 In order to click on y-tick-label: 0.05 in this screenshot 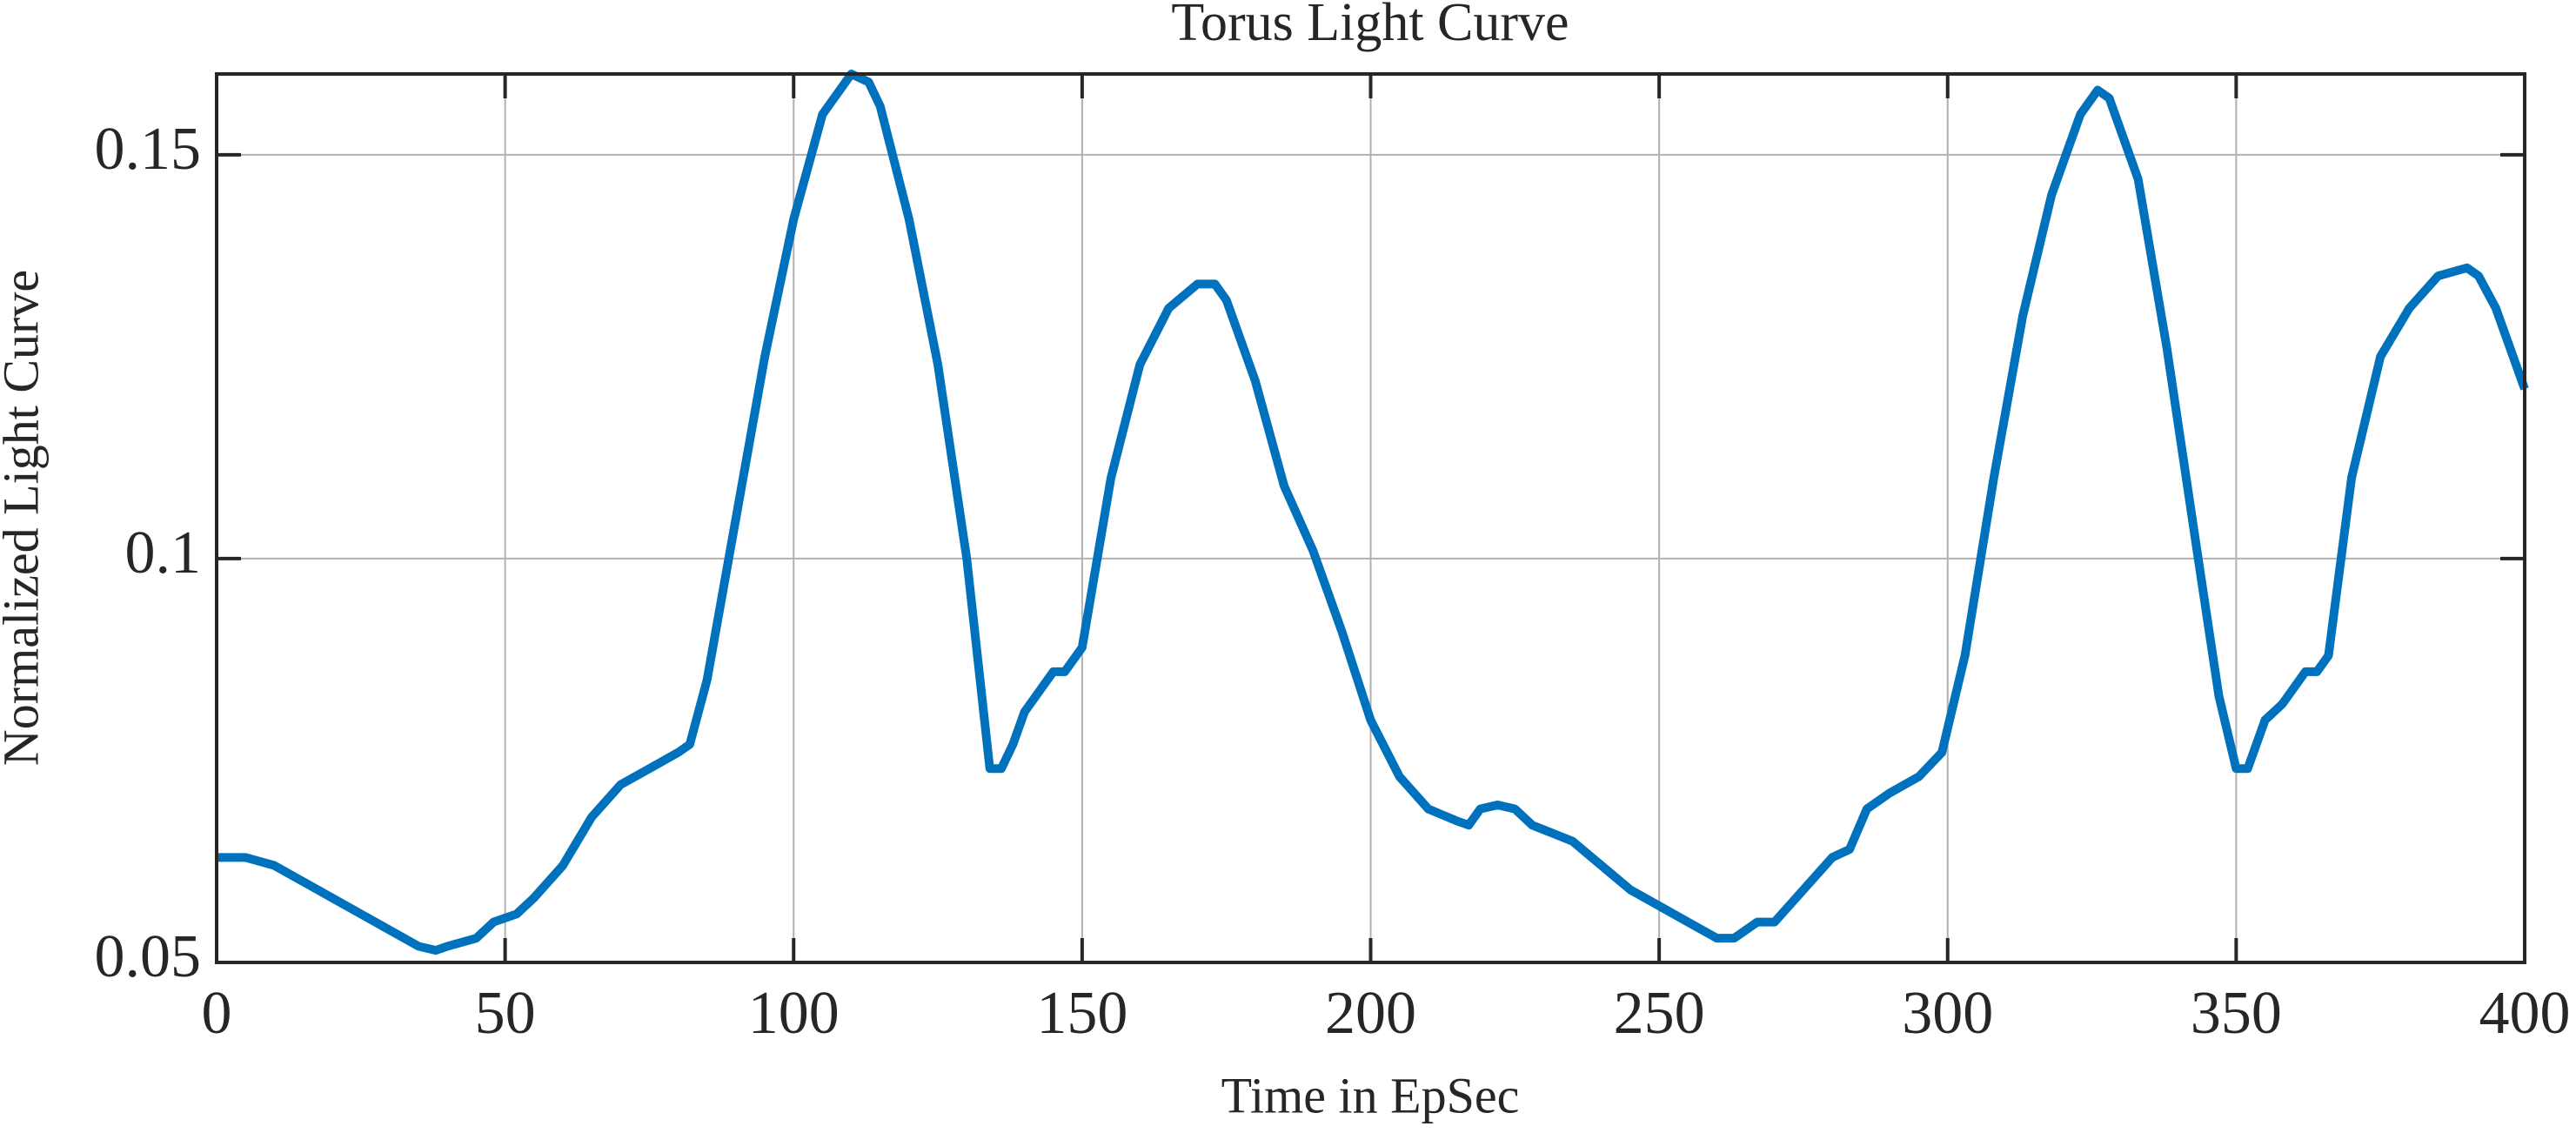, I will do `click(148, 956)`.